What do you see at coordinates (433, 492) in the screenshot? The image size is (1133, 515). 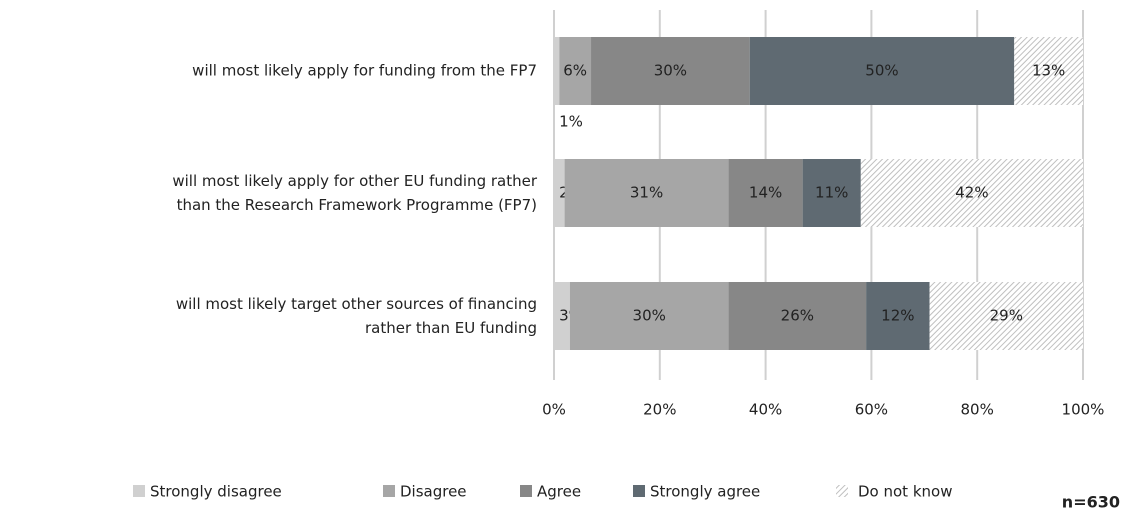 I see `legend-label: Disagree` at bounding box center [433, 492].